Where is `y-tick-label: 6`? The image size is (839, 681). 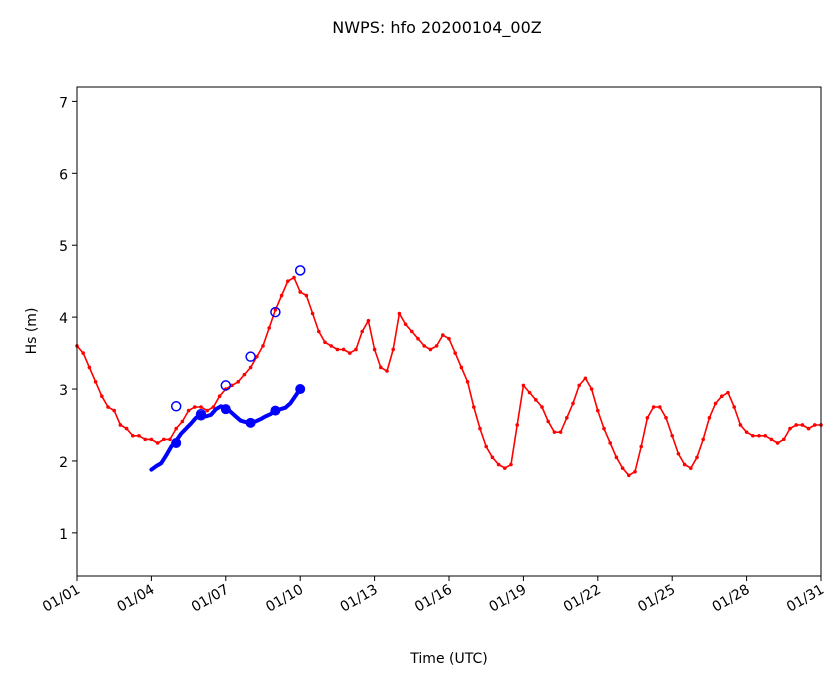
y-tick-label: 6 is located at coordinates (63, 175).